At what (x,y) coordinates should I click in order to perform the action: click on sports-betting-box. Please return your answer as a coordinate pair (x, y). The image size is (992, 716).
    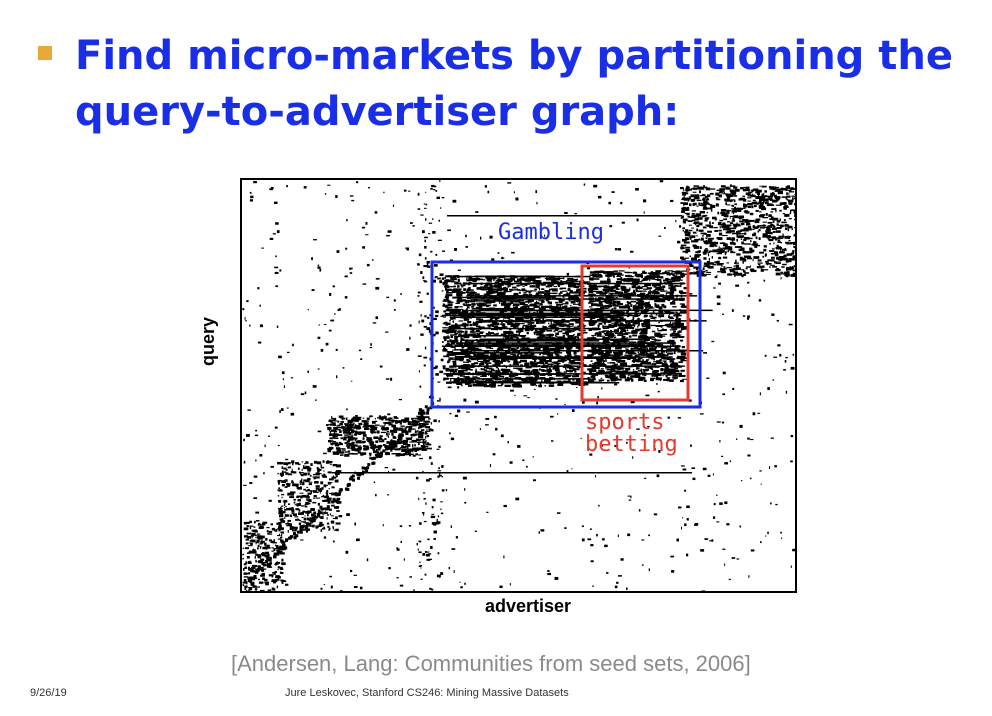
    Looking at the image, I should click on (635, 333).